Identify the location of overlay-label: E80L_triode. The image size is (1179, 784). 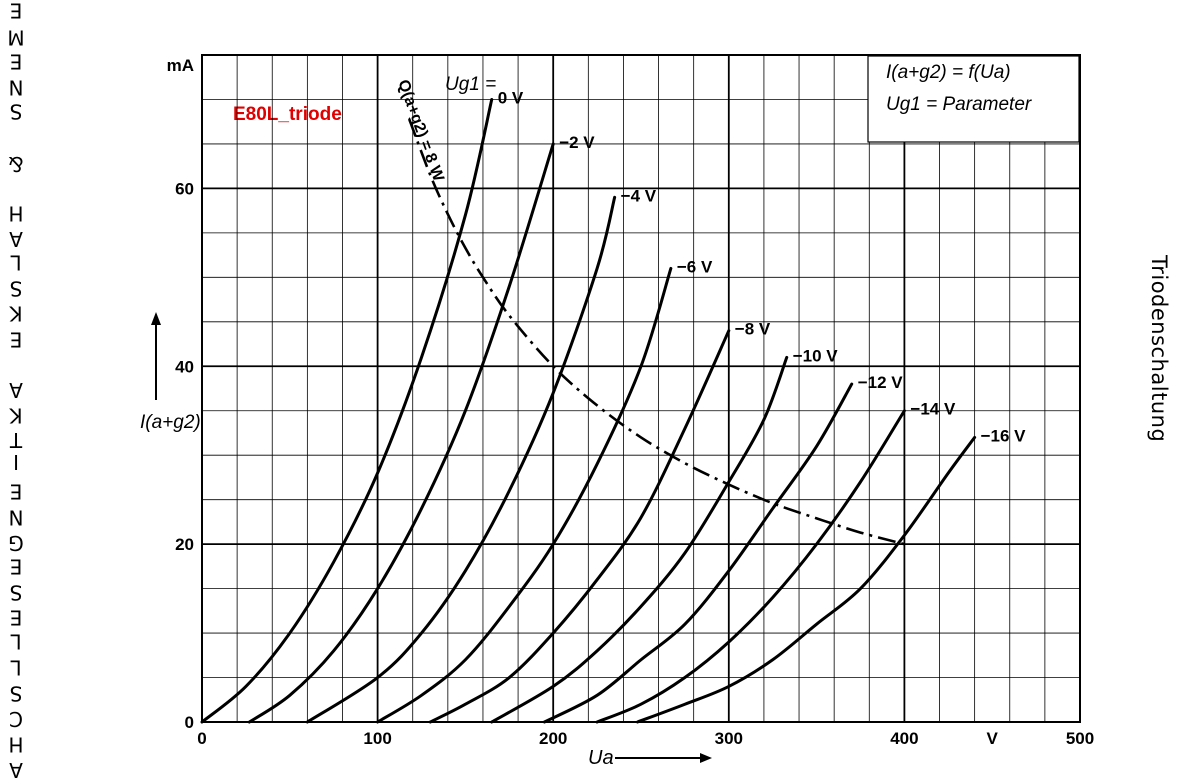
(287, 114).